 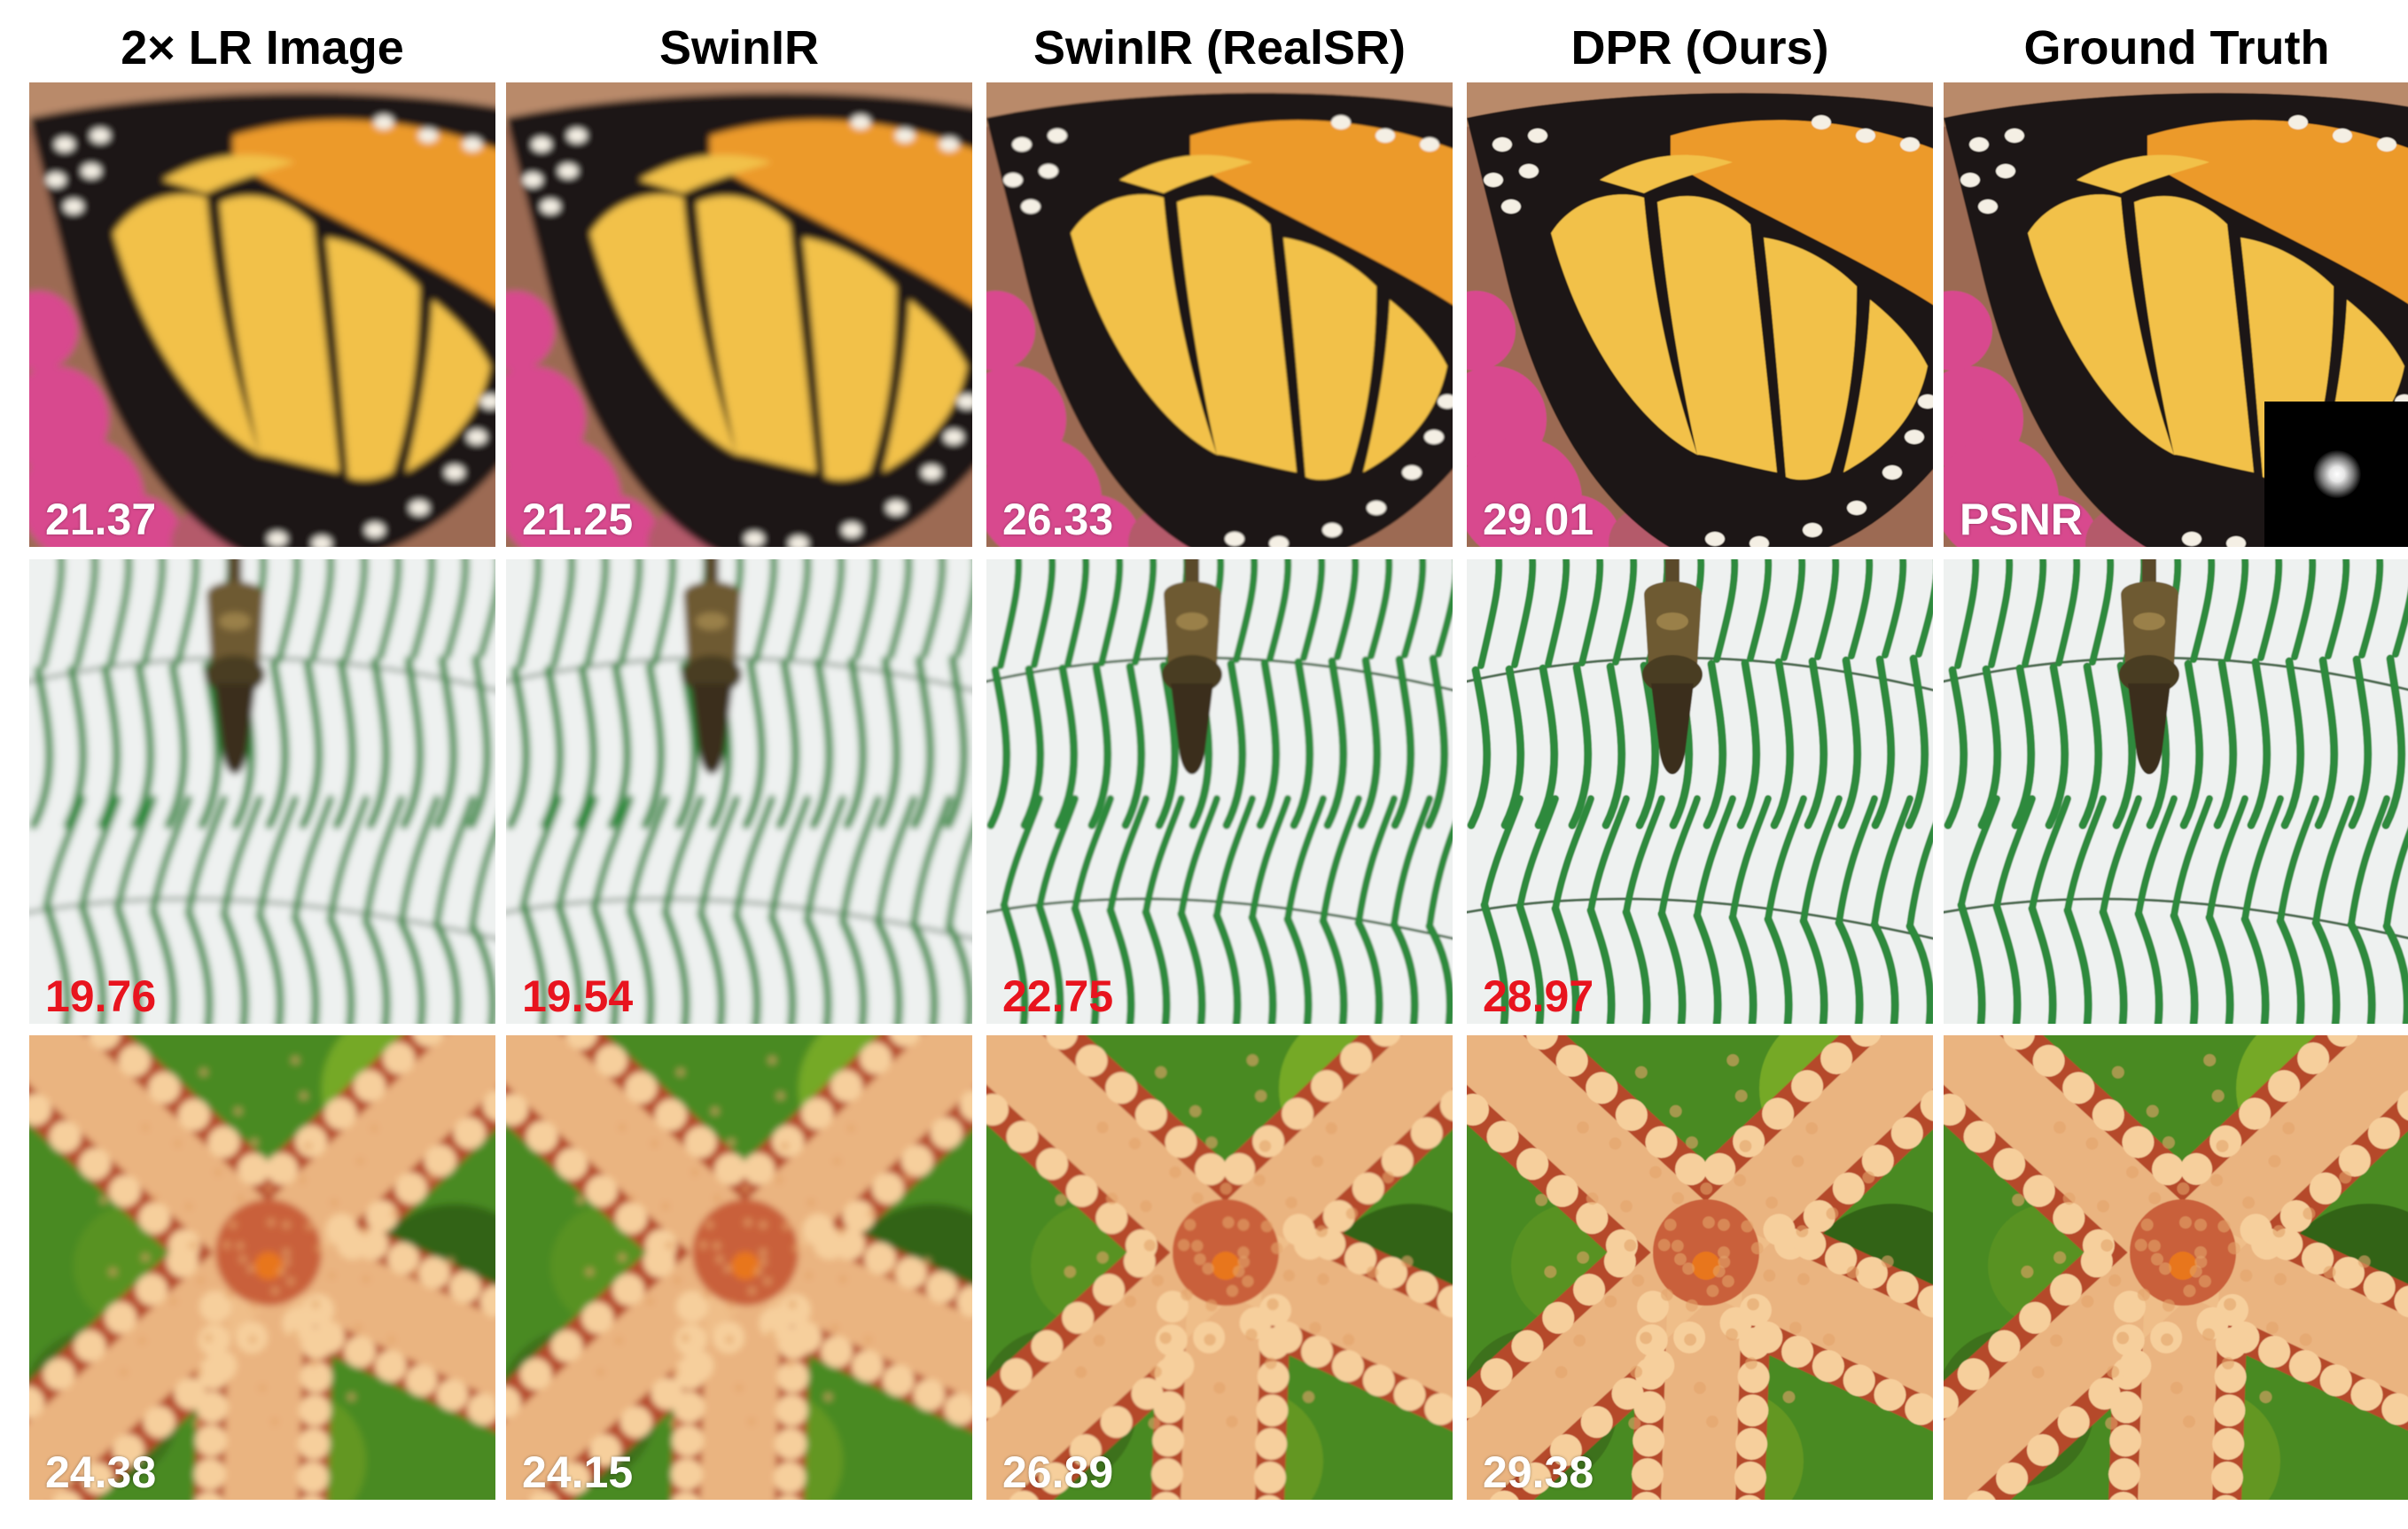 I want to click on swinir-tile-butterfly-wing: 21.25, so click(x=739, y=314).